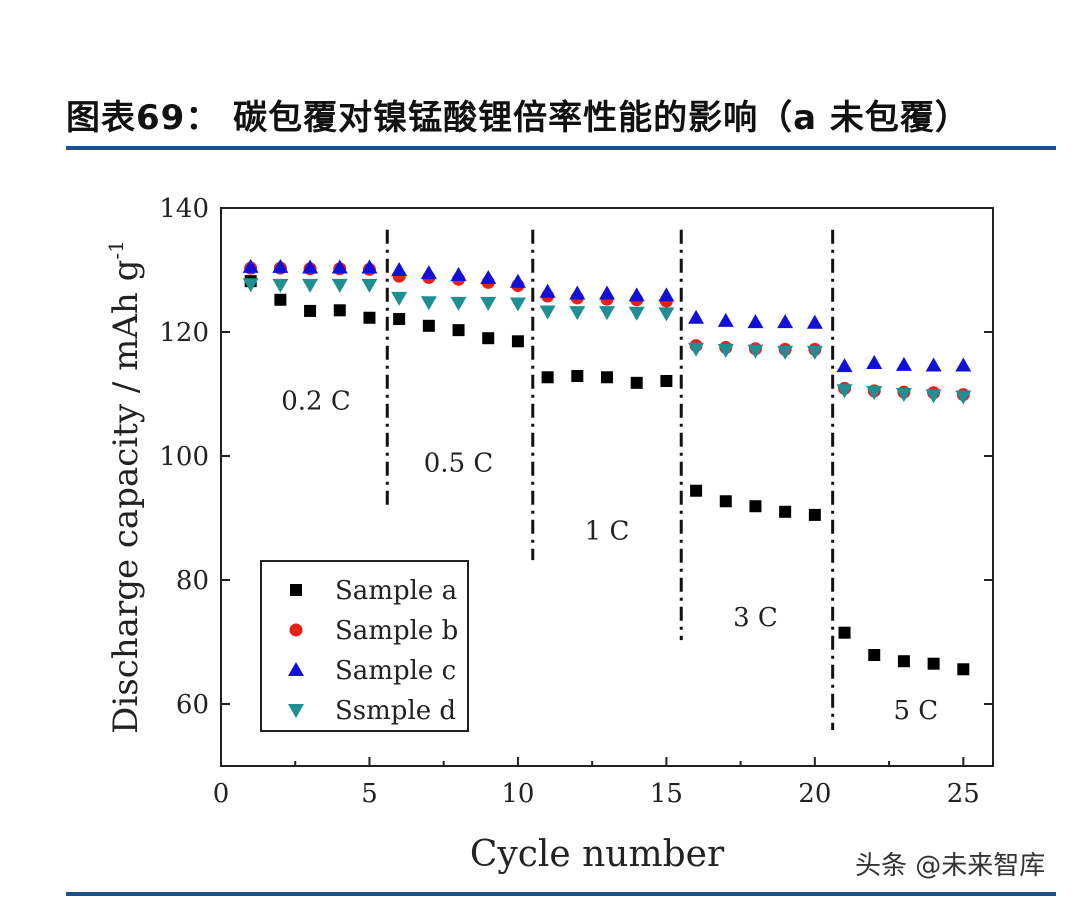 This screenshot has width=1080, height=902. What do you see at coordinates (597, 854) in the screenshot?
I see `x-axis-label: Cycle number` at bounding box center [597, 854].